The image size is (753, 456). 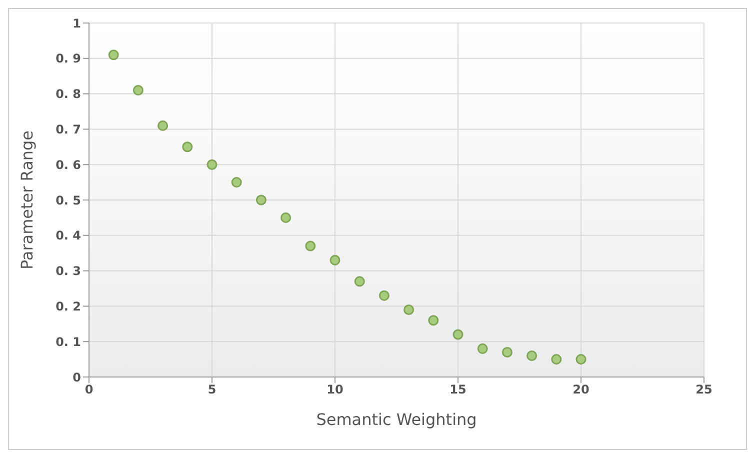 What do you see at coordinates (27, 200) in the screenshot?
I see `y-axis-title: Parameter Range` at bounding box center [27, 200].